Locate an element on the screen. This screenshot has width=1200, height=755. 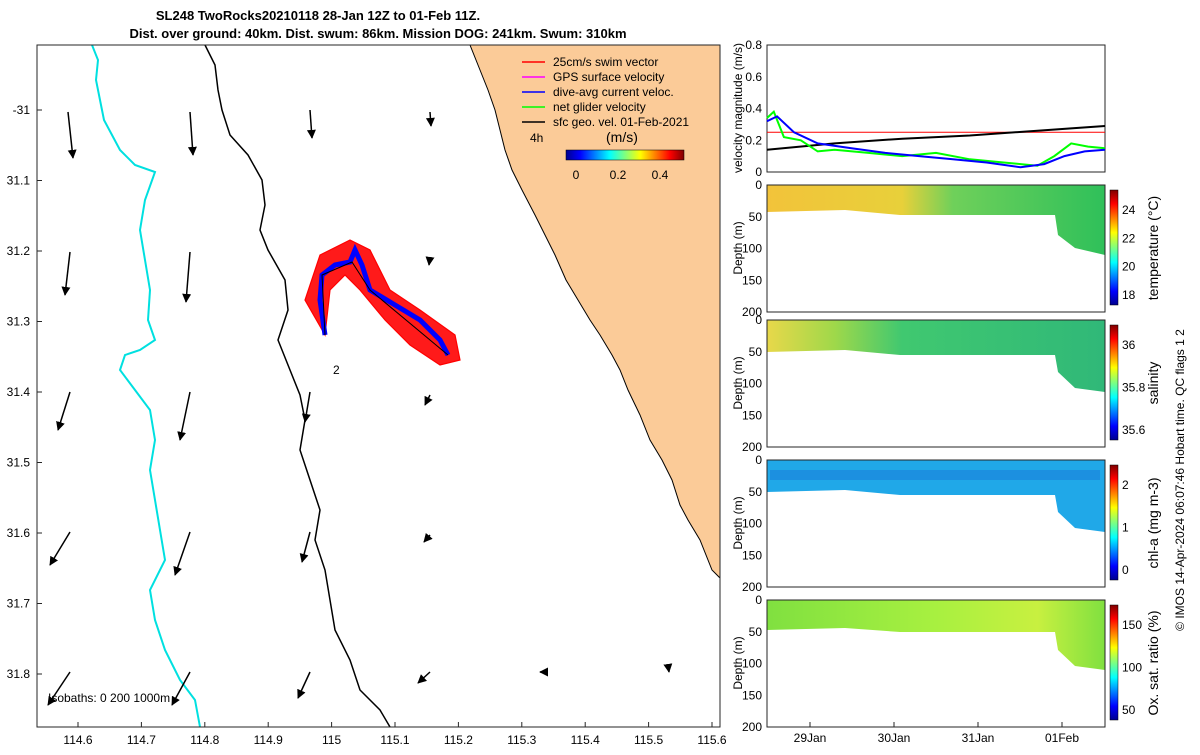
map-x-tick-label: 115.6 is located at coordinates (711, 740).